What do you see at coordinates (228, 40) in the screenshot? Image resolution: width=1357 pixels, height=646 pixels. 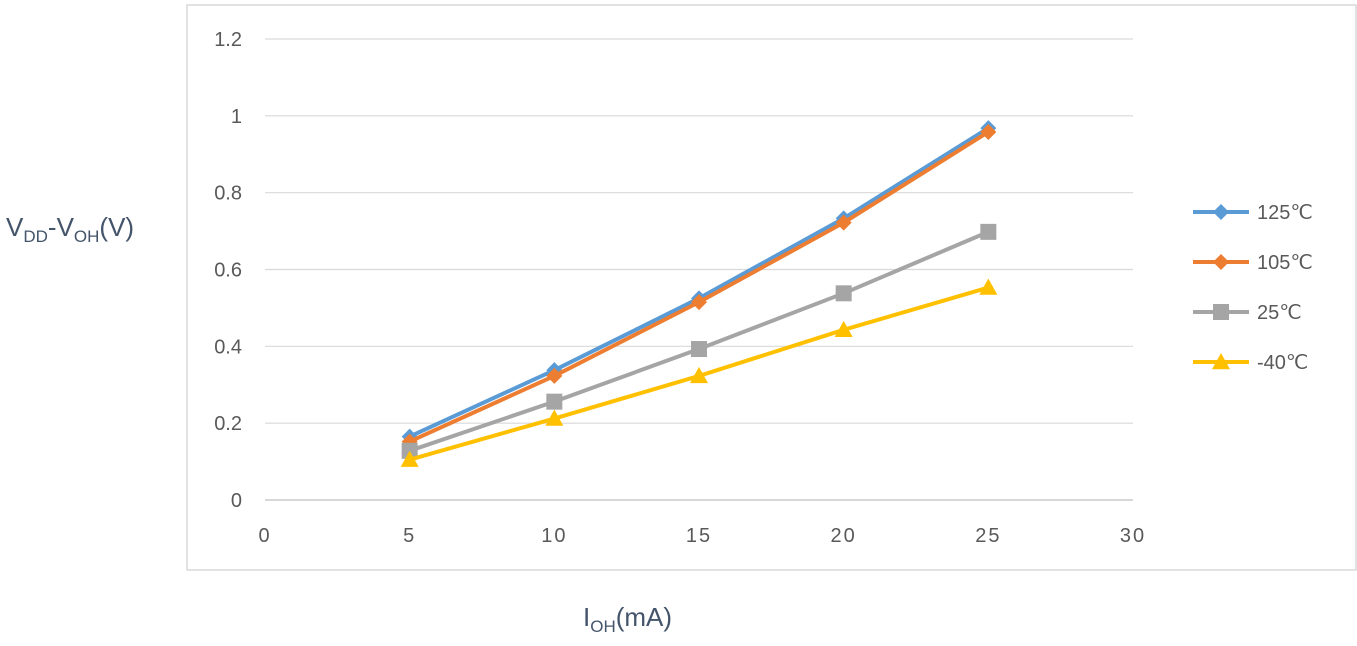 I see `y-tick-label-6: 1.2` at bounding box center [228, 40].